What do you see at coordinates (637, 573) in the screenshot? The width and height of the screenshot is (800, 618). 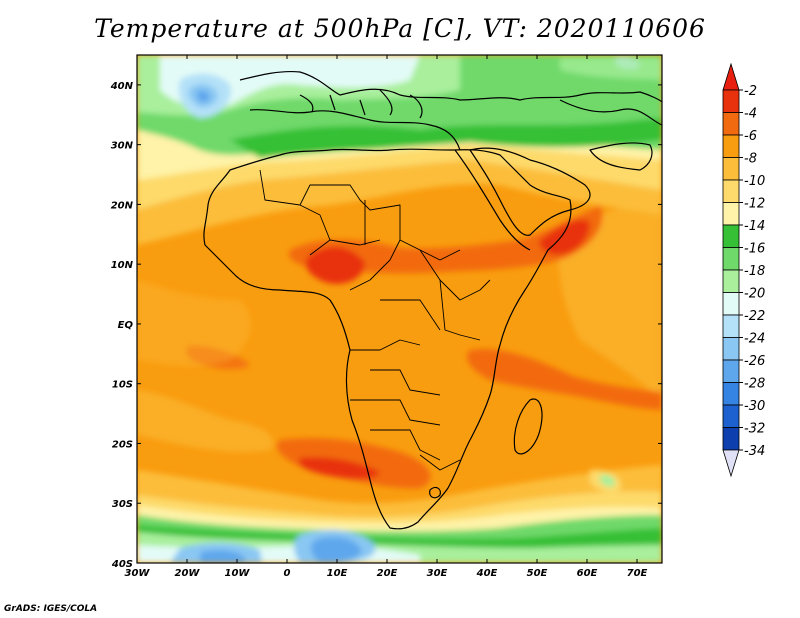 I see `x-tick-label: 70E` at bounding box center [637, 573].